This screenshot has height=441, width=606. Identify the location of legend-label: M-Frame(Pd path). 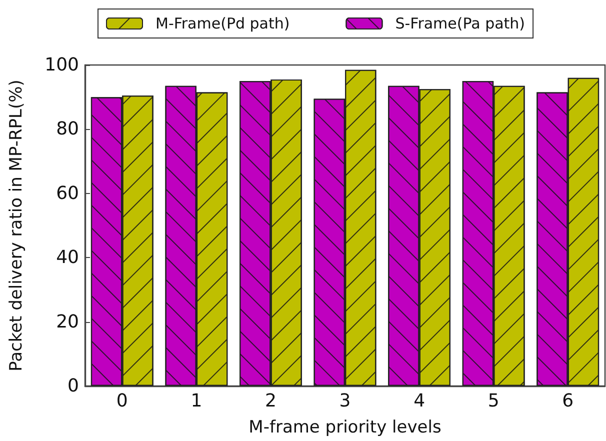
(223, 23).